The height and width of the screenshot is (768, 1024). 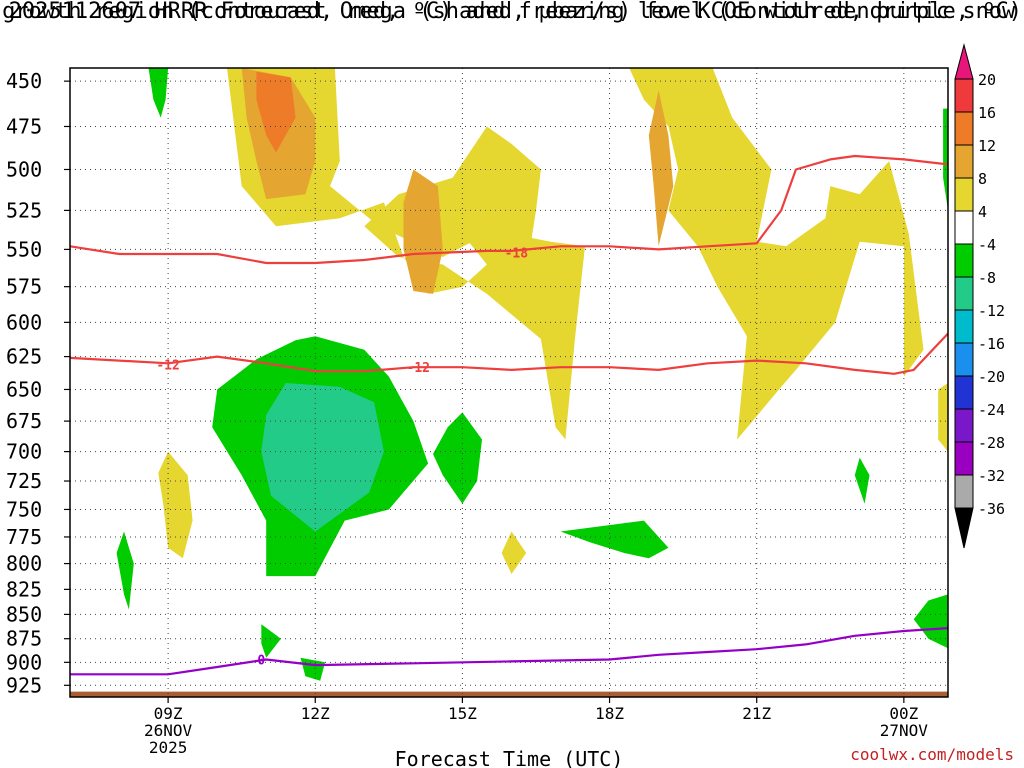 I want to click on x-tick-label: 18Z, so click(x=609, y=713).